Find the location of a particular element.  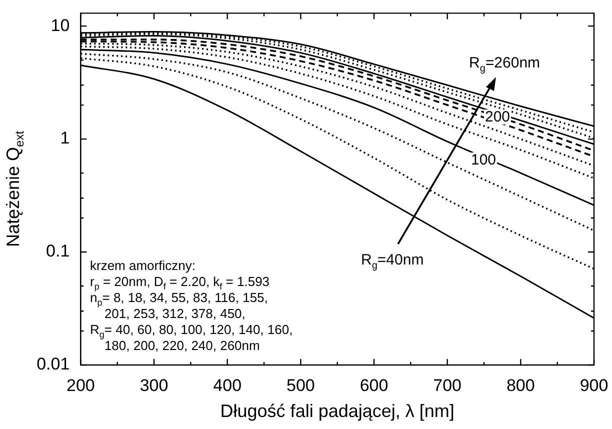

x-tick-label: 700 is located at coordinates (447, 385).